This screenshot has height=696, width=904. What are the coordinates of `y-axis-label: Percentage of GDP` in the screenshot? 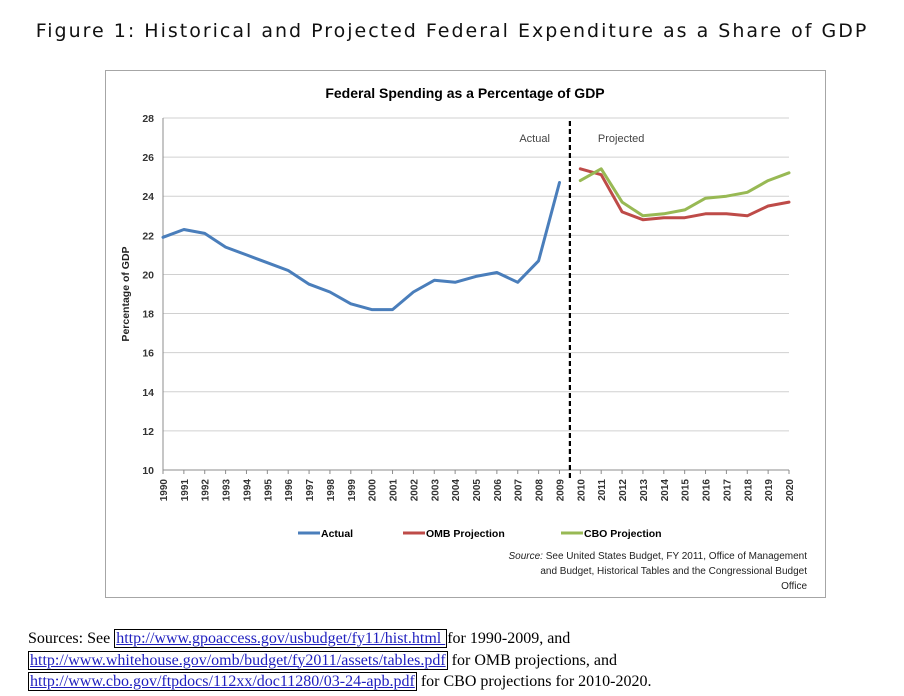 It's located at (126, 293).